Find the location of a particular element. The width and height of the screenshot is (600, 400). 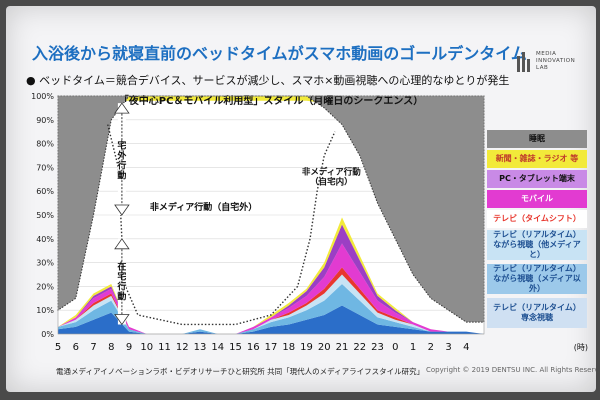

x-tick-label-16: 16 is located at coordinates (253, 347).